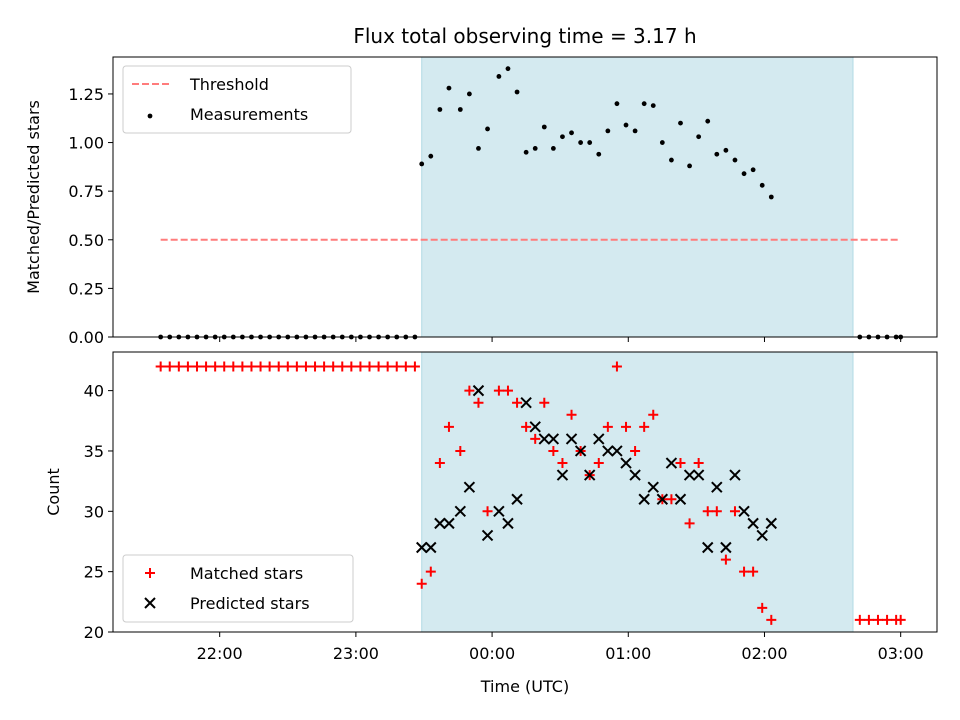  I want to click on top-y-axis-label: Matched/Predicted stars, so click(33, 197).